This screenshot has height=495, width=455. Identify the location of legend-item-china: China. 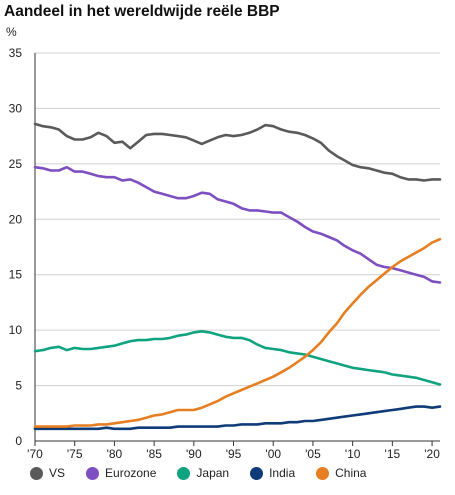
(341, 473).